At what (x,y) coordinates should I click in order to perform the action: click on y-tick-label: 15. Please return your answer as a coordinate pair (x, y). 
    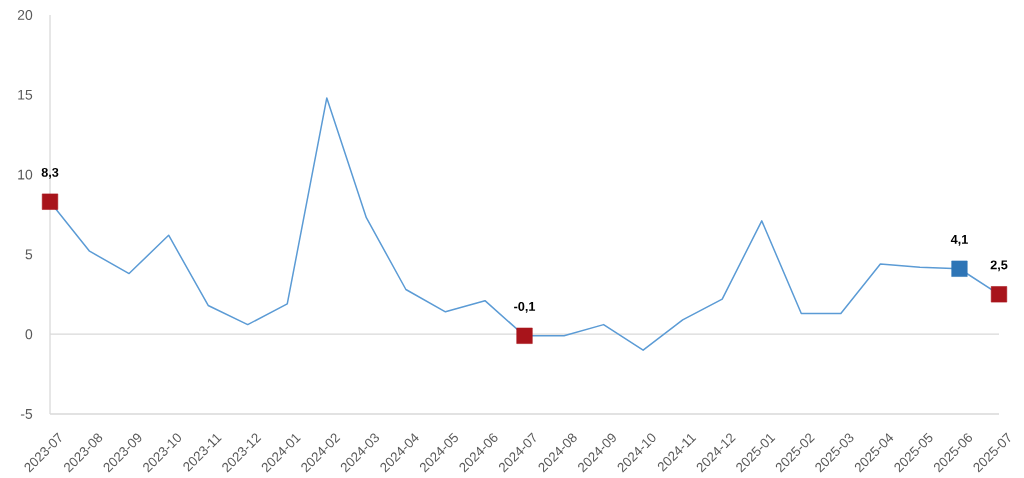
    Looking at the image, I should click on (25, 94).